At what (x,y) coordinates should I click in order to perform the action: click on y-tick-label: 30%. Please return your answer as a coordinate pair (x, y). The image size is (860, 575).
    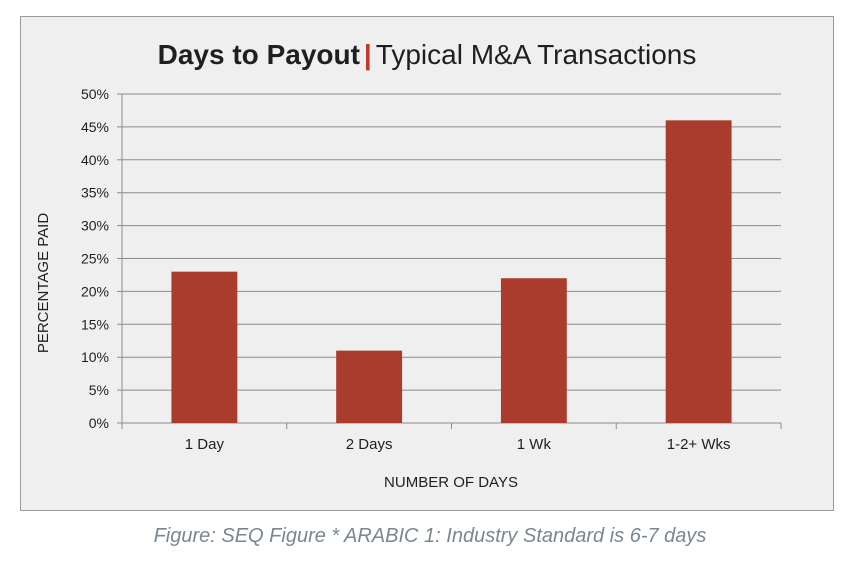
    Looking at the image, I should click on (95, 226).